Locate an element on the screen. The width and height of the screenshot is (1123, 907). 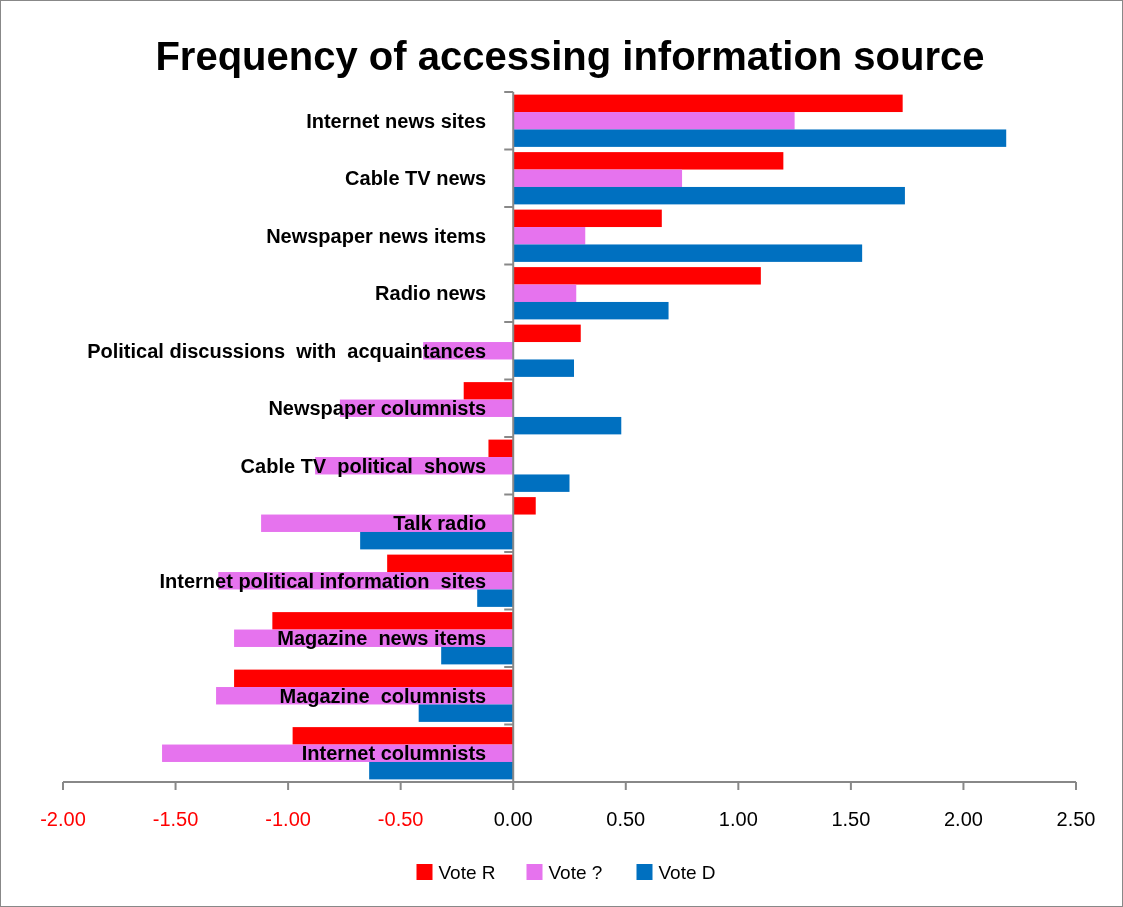
y-tick-label: Internet columnists is located at coordinates (394, 753).